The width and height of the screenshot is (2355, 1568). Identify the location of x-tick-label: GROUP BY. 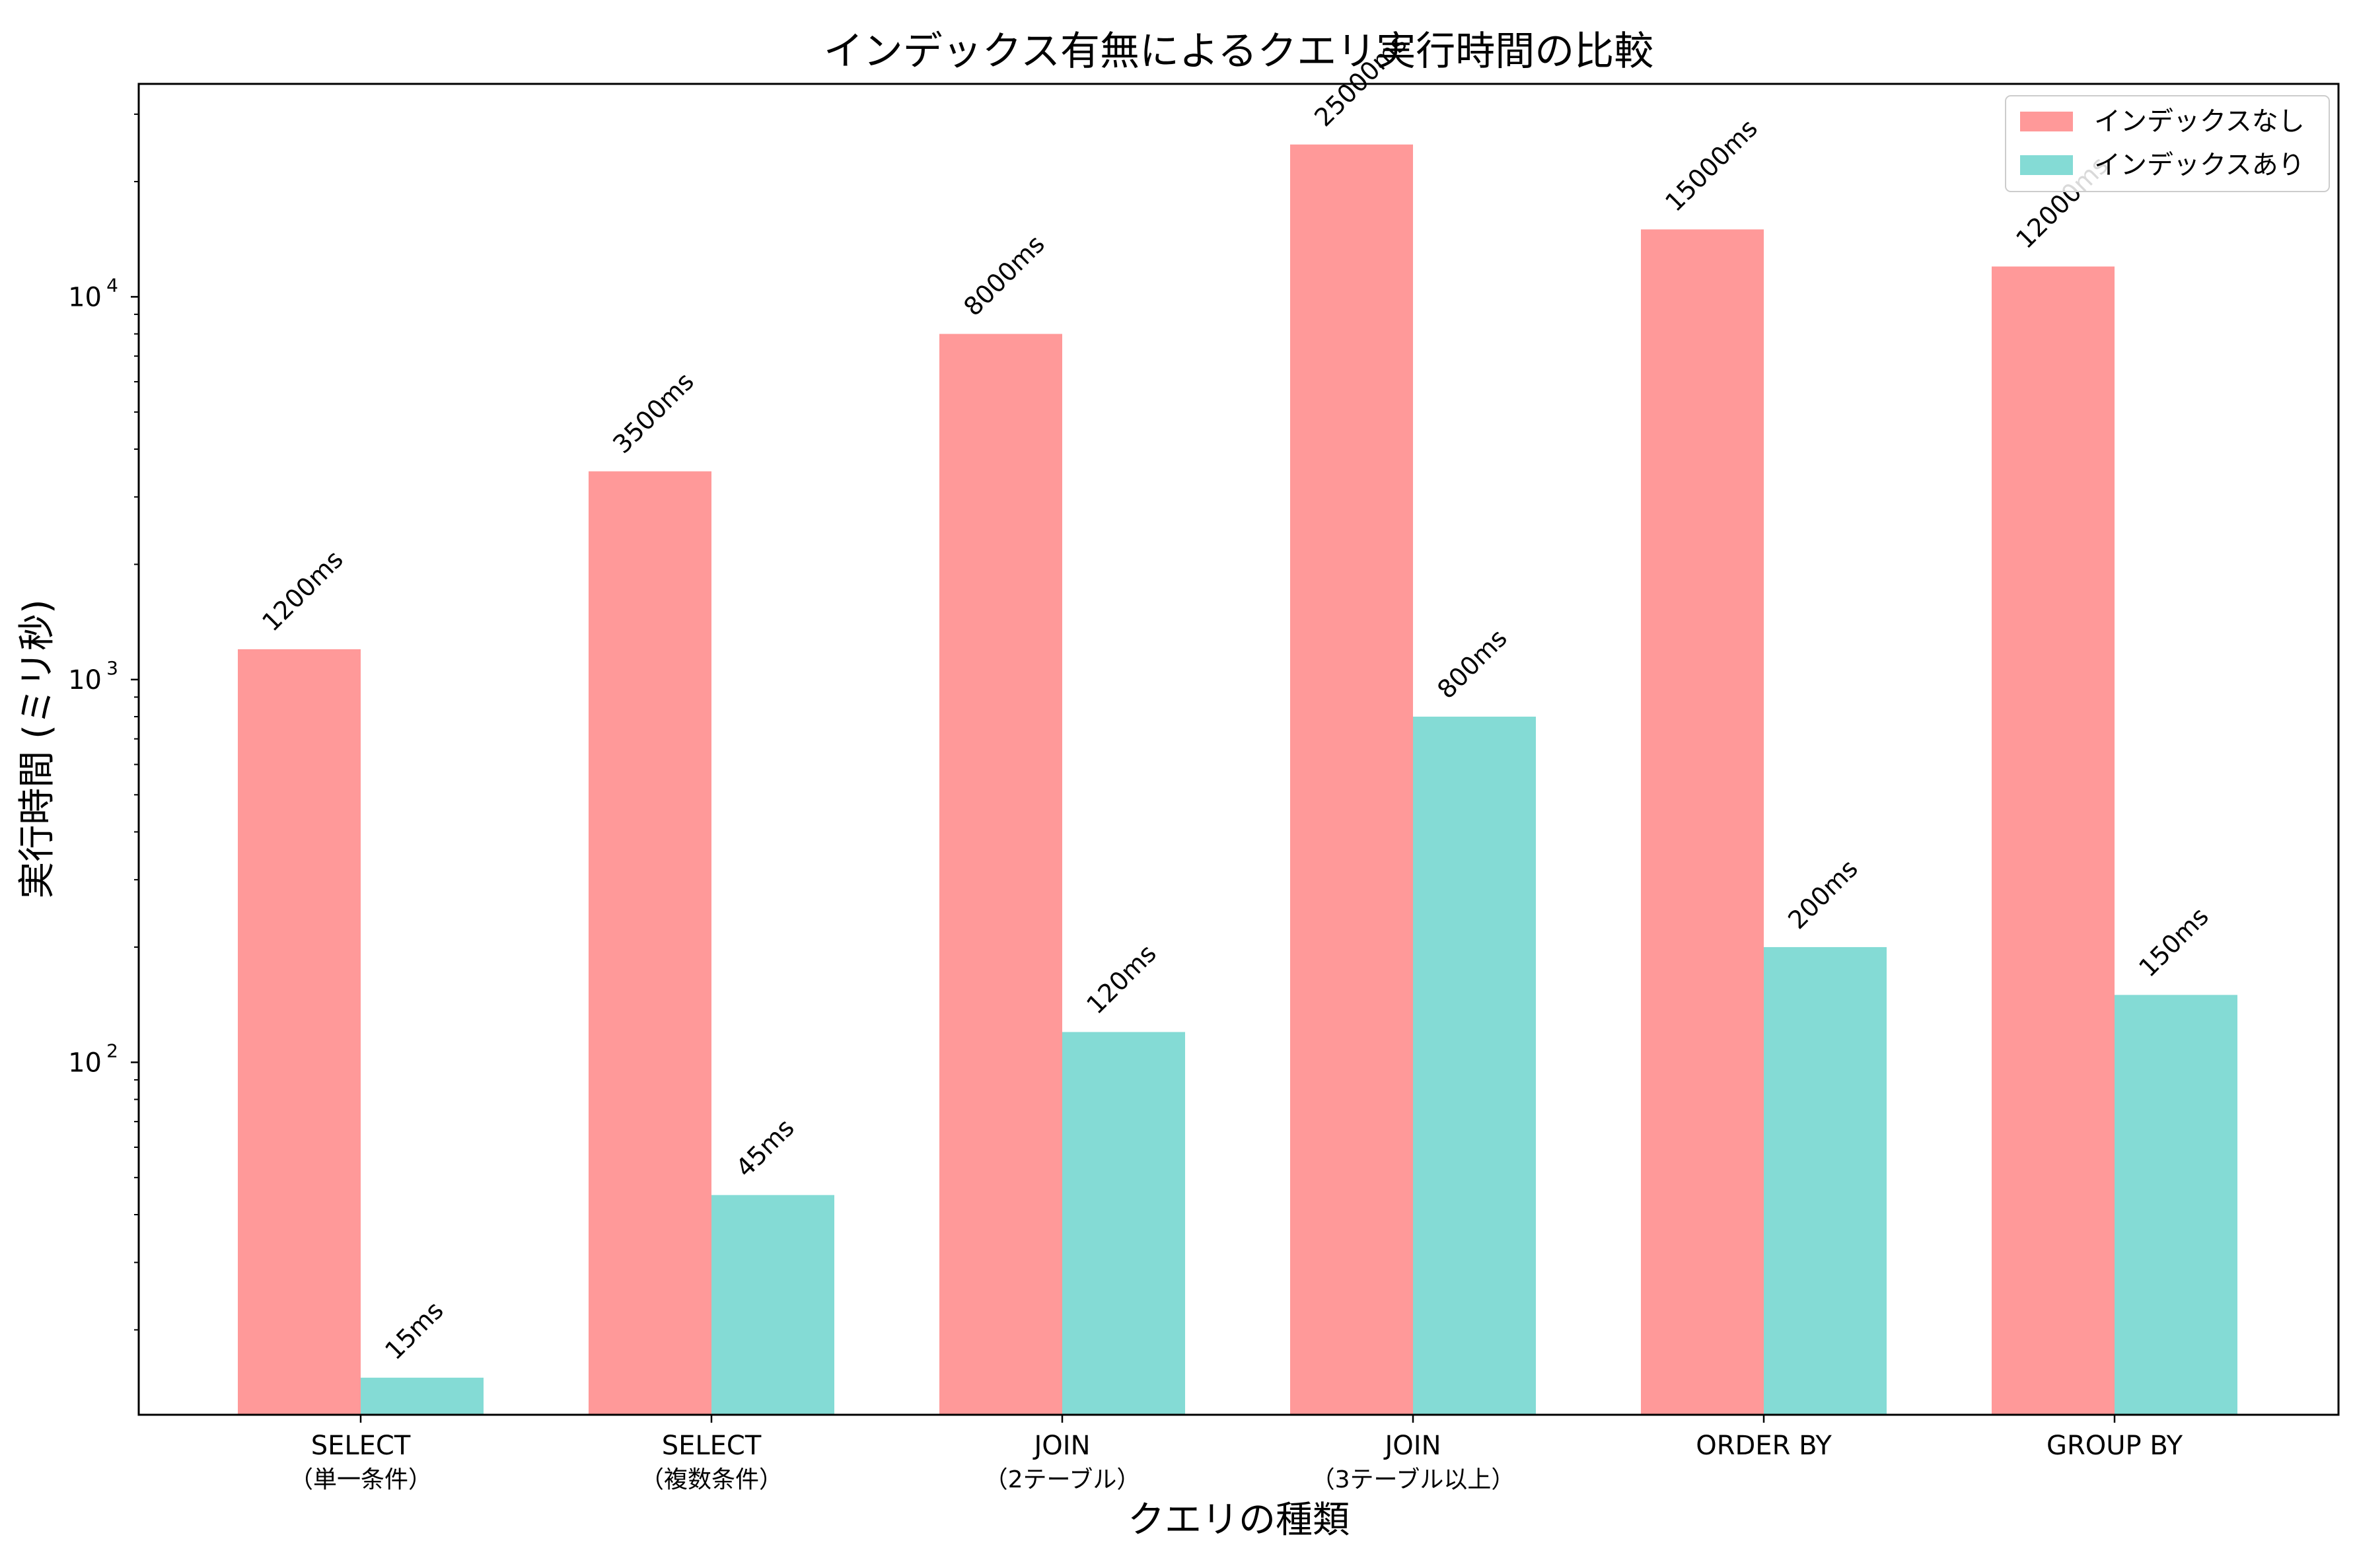
(2115, 1446).